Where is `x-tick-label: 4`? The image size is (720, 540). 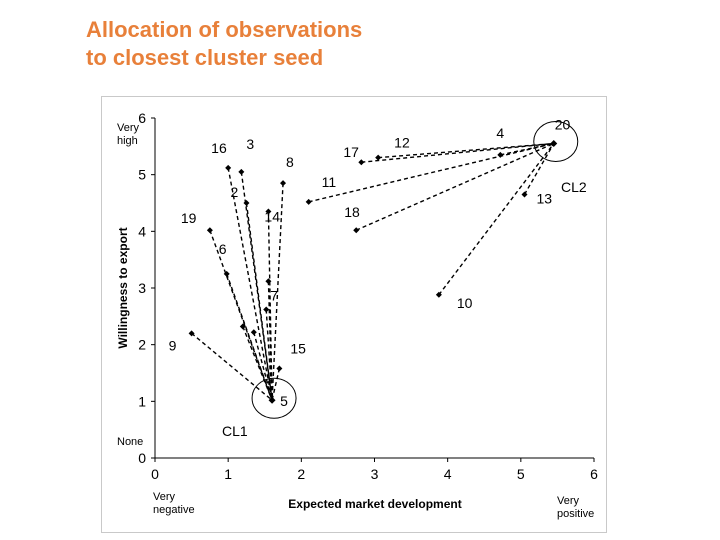
x-tick-label: 4 is located at coordinates (448, 474).